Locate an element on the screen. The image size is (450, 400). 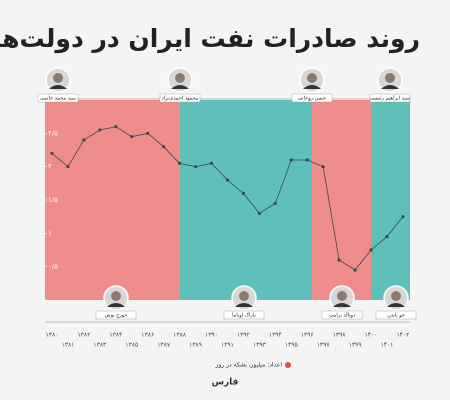
person-name: باراک اوباما is located at coordinates (244, 315).